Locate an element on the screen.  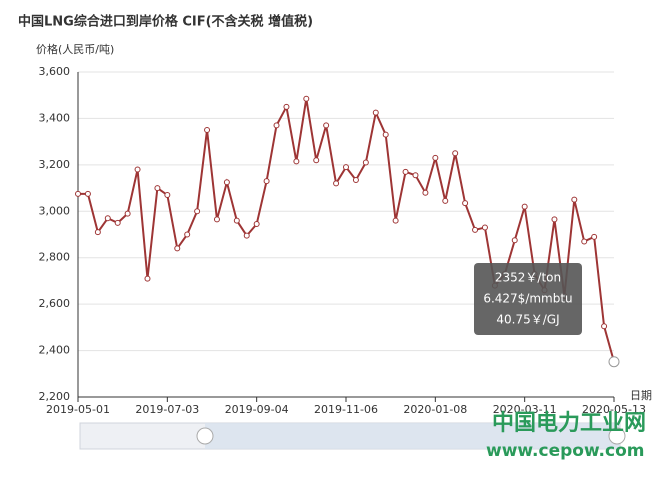
zoom-window is located at coordinates (412, 436).